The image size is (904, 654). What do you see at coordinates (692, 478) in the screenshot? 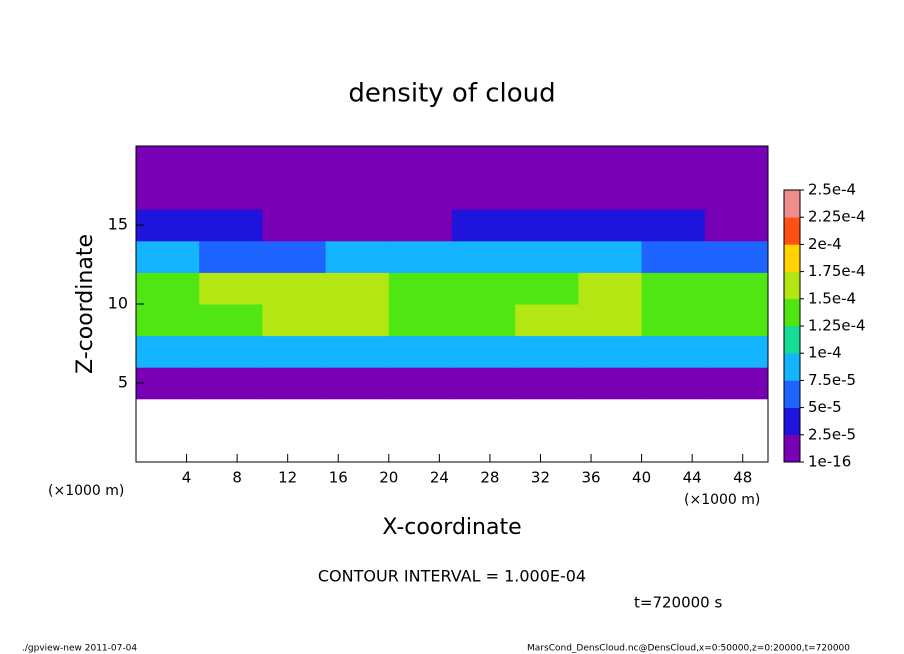
I see `x-tick-label: 44` at bounding box center [692, 478].